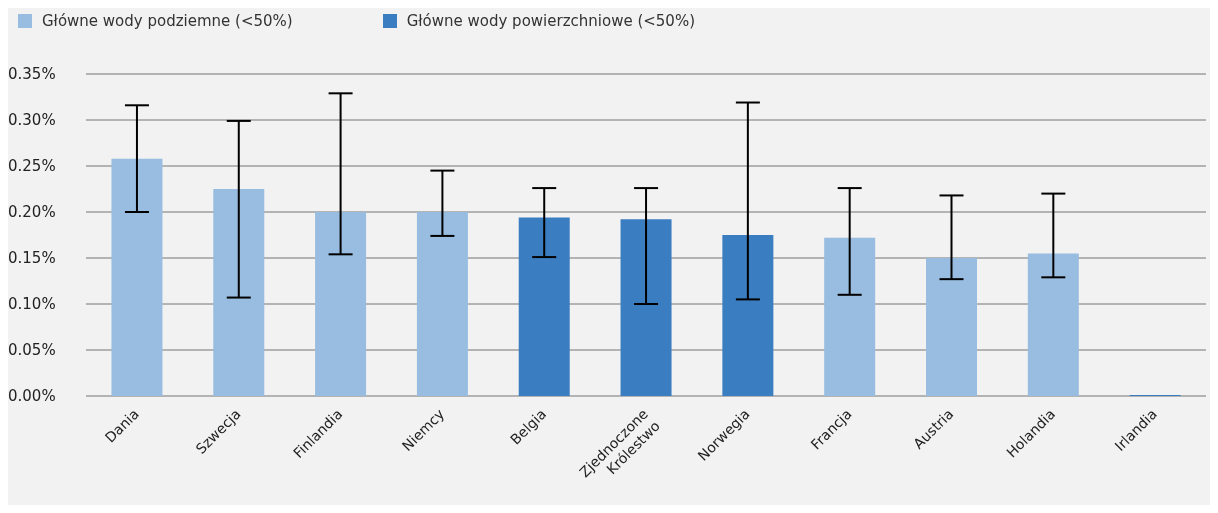  I want to click on y-tick-label: 0.30%, so click(32, 120).